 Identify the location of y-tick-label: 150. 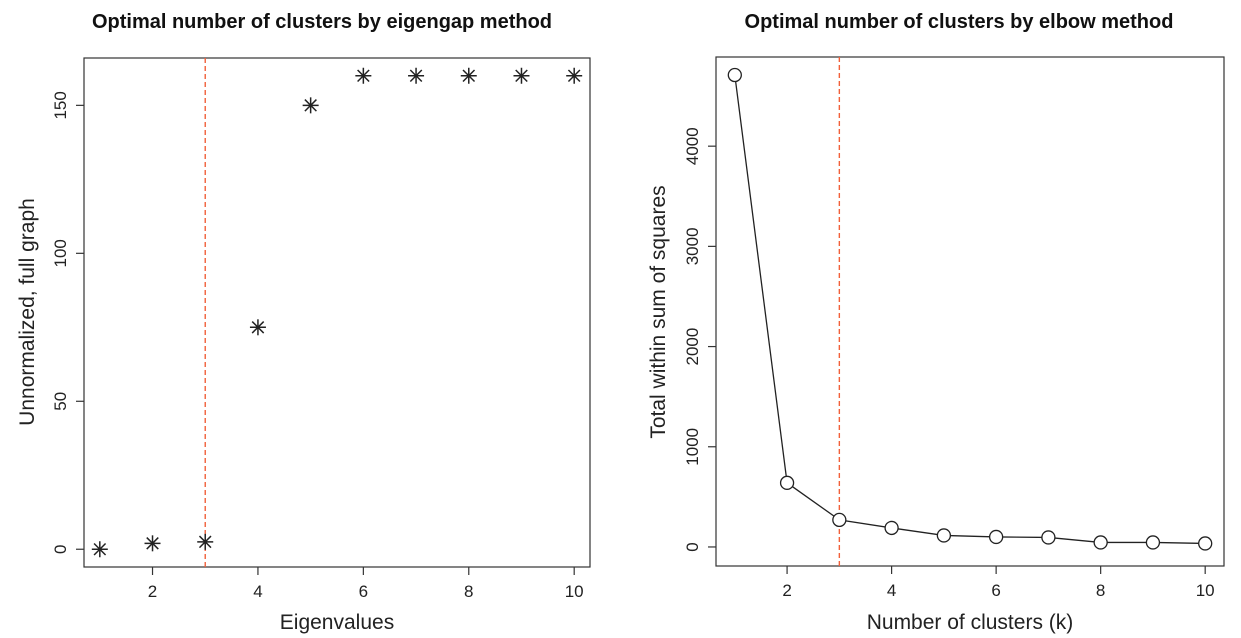
(60, 105).